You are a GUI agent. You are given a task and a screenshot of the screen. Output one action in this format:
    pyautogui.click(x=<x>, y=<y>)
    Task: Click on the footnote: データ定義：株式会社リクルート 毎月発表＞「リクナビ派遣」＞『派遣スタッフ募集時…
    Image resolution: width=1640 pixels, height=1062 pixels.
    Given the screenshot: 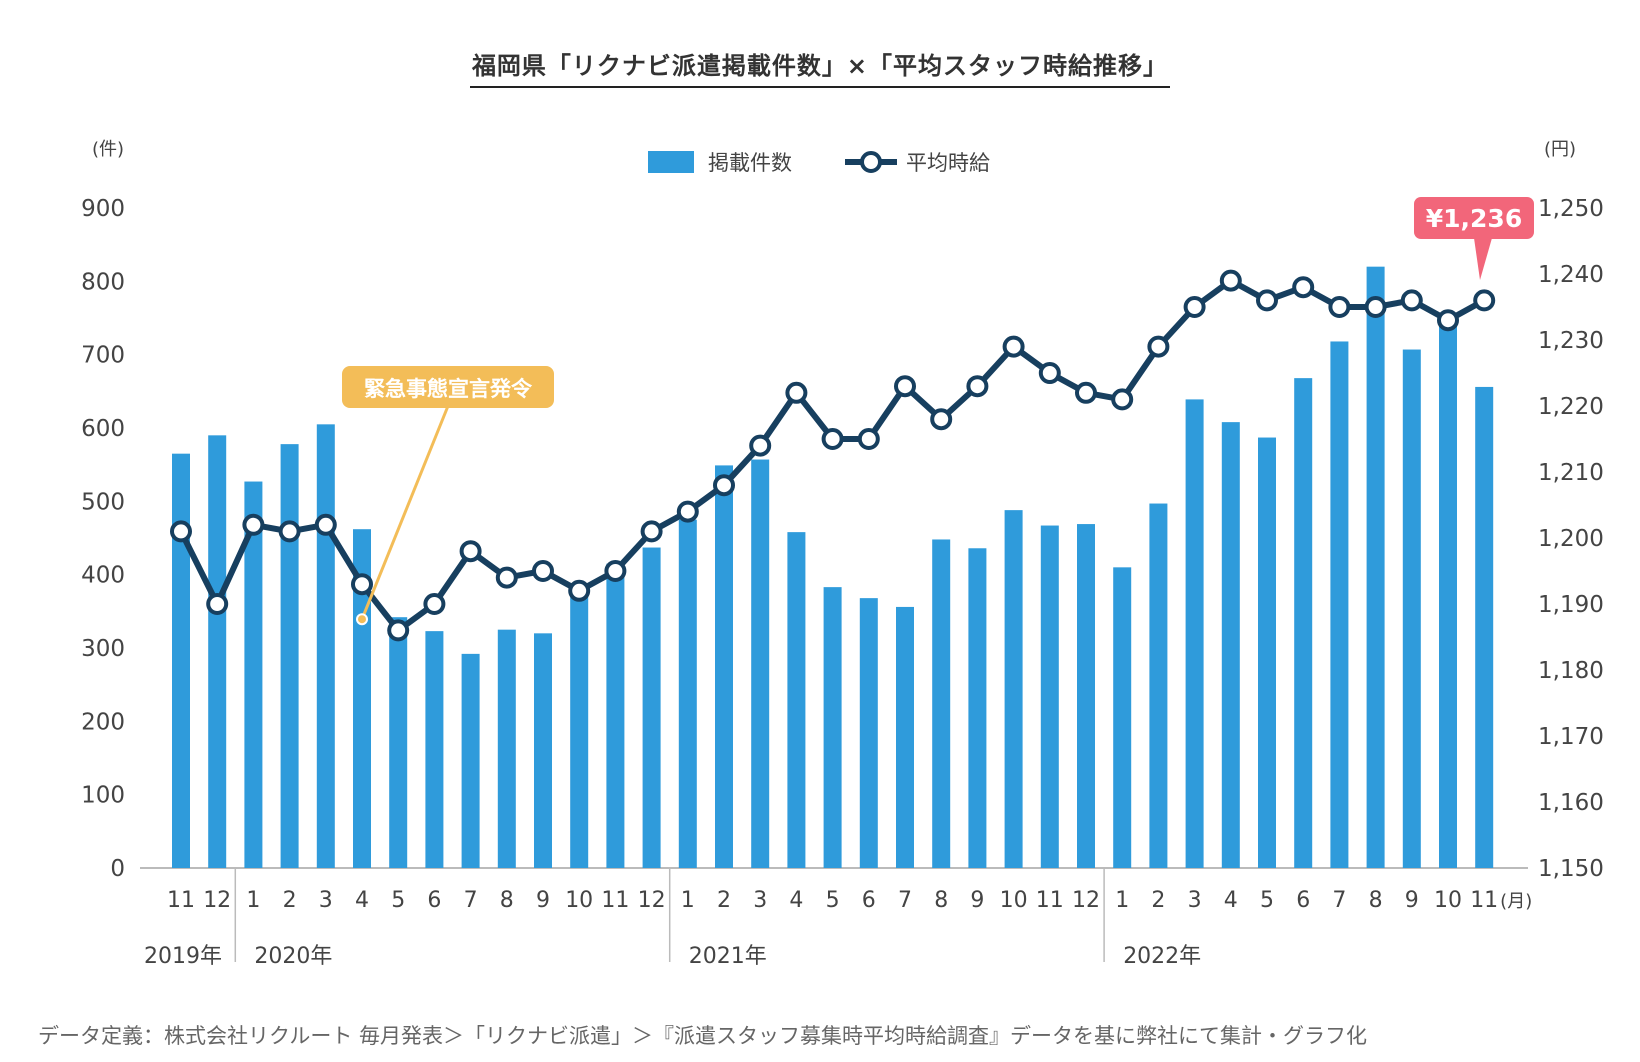 What is the action you would take?
    pyautogui.click(x=703, y=1036)
    